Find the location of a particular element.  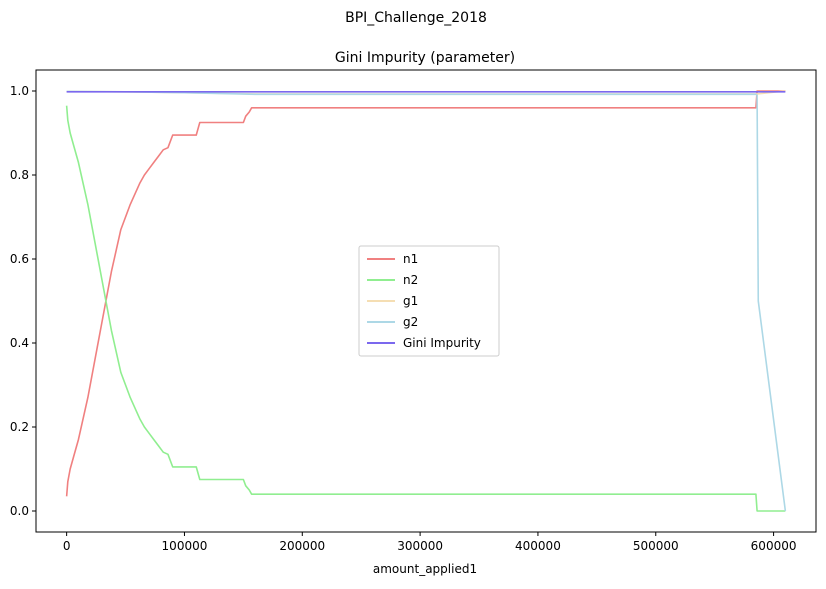

legend: n1 n2 g1 g2 Gini Impurity is located at coordinates (429, 301).